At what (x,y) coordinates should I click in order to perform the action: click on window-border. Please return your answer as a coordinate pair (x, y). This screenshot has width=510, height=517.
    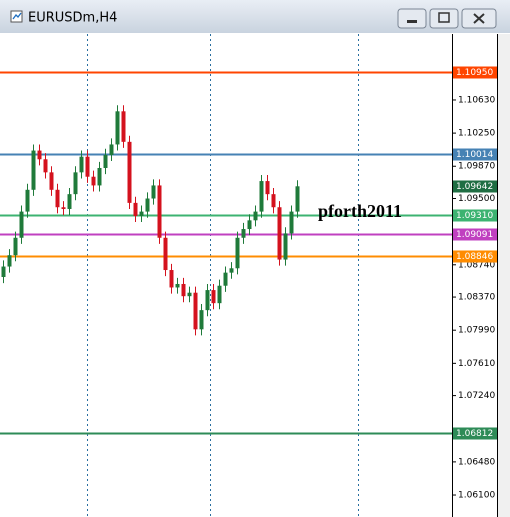
    Looking at the image, I should click on (504, 275).